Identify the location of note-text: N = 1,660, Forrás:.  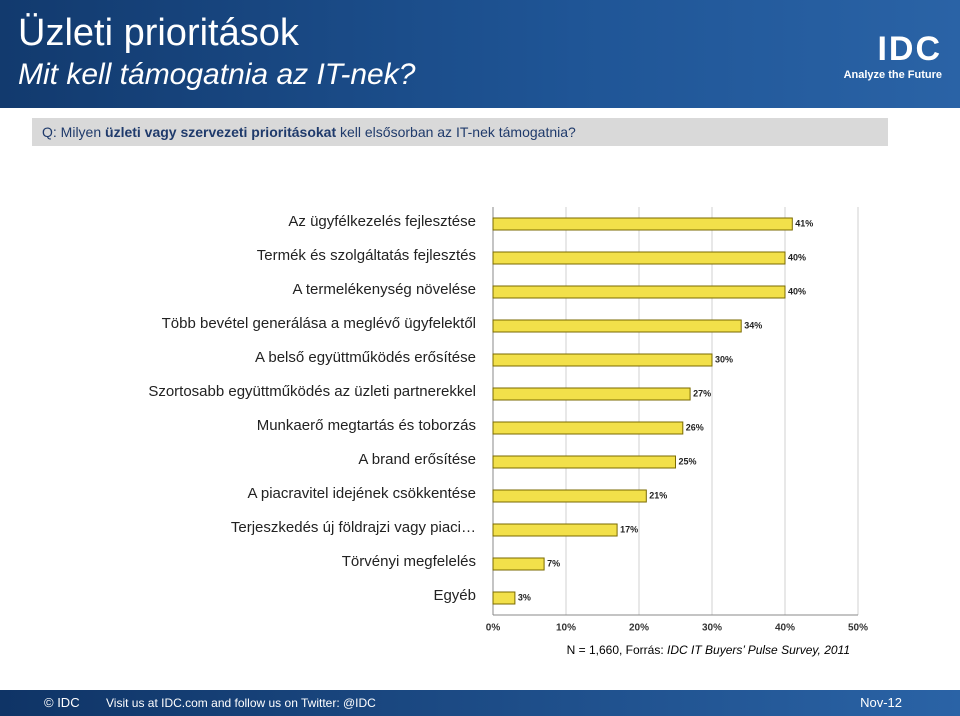
(617, 650).